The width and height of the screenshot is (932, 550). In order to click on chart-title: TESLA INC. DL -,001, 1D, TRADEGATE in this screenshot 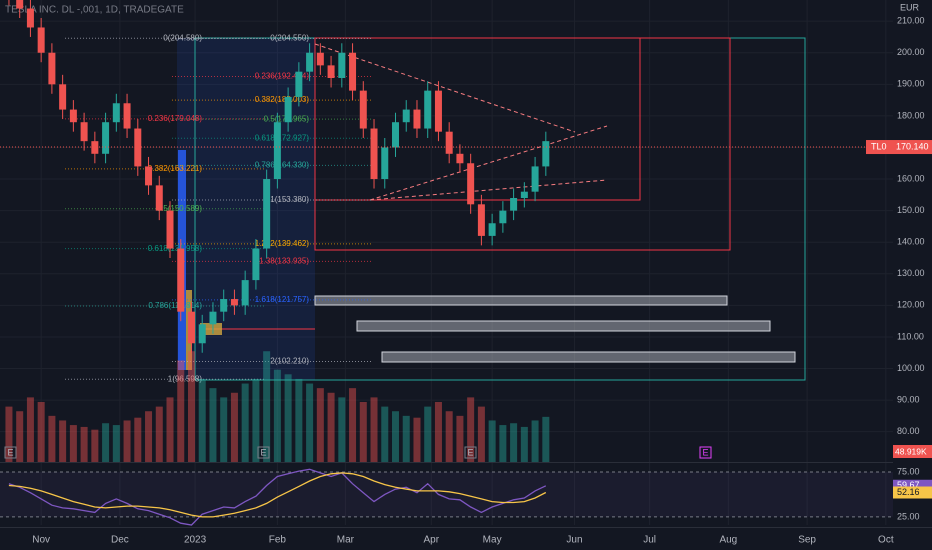, I will do `click(94, 10)`.